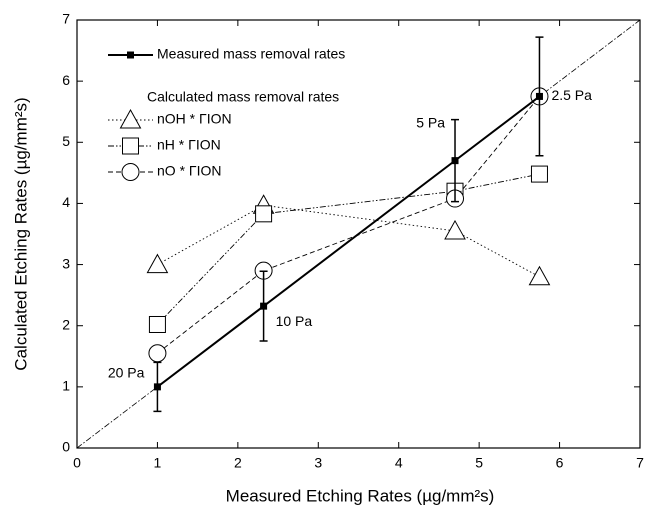 This screenshot has height=510, width=653. Describe the element at coordinates (430, 122) in the screenshot. I see `pressure-annotation: 5 Pa` at that location.